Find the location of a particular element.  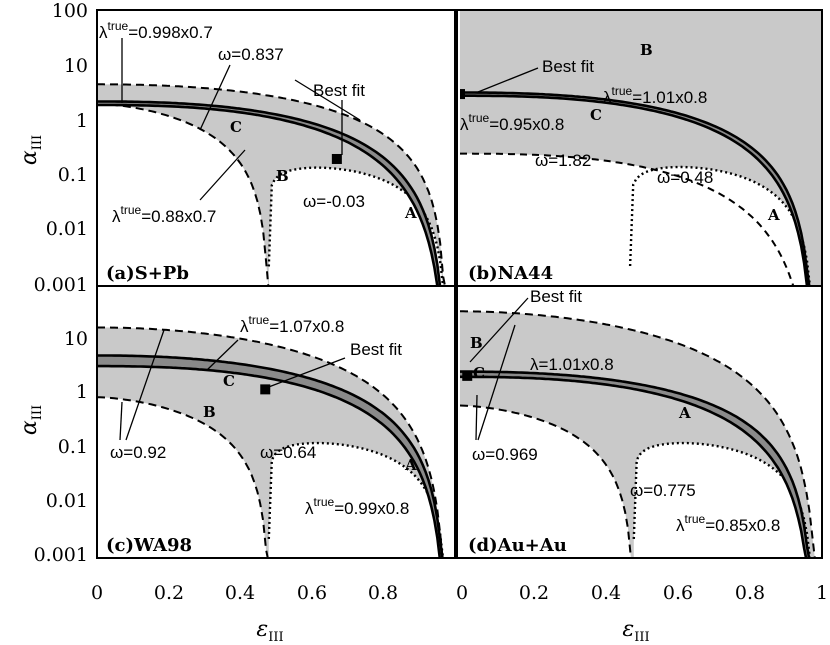

x-ticks-left: 0 0.2 0.4 0.6 0.8 is located at coordinates (244, 593).